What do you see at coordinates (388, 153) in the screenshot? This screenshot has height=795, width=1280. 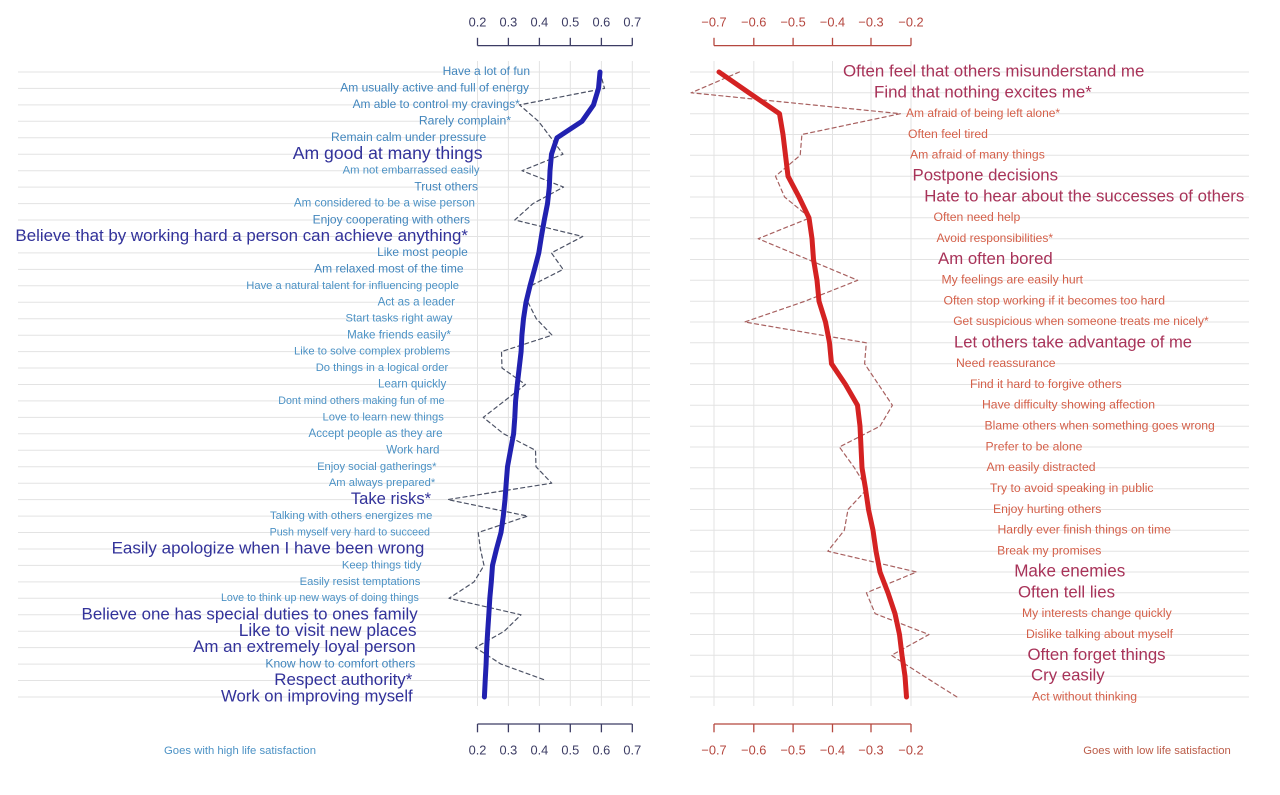 I see `svg-text: Am good at many things` at bounding box center [388, 153].